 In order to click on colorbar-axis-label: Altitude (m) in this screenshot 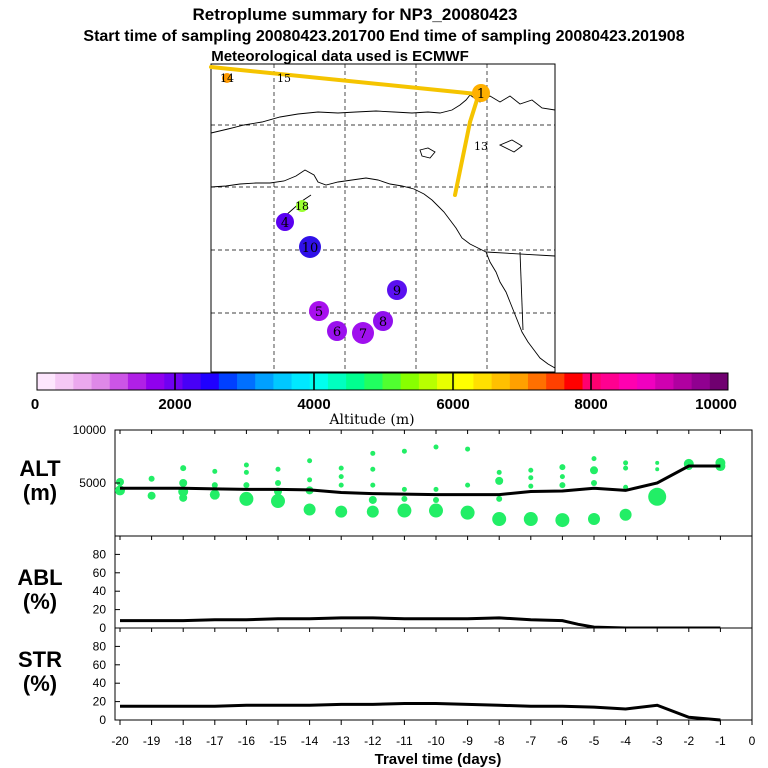, I will do `click(371, 420)`.